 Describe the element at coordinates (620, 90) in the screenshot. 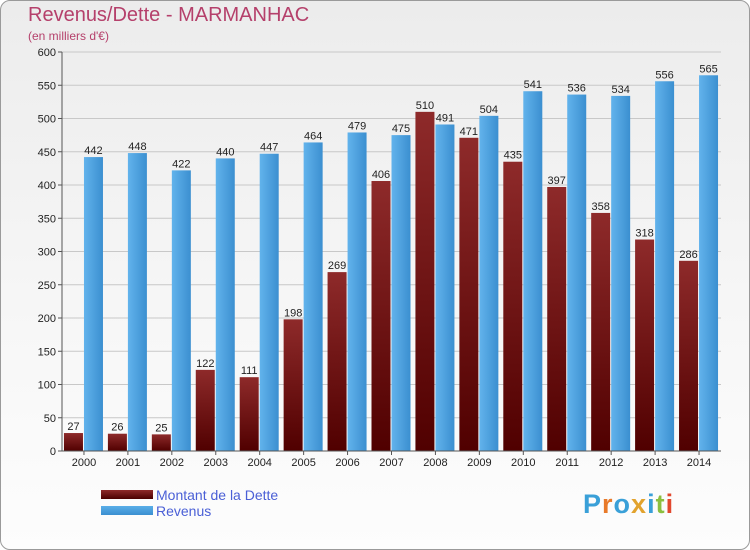

I see `data-label: 534` at that location.